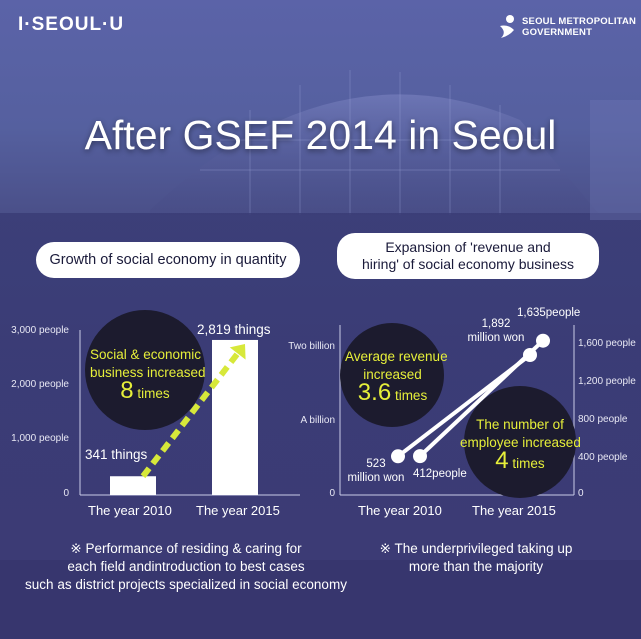 This screenshot has height=639, width=641. I want to click on annotation-line2: increased, so click(392, 374).